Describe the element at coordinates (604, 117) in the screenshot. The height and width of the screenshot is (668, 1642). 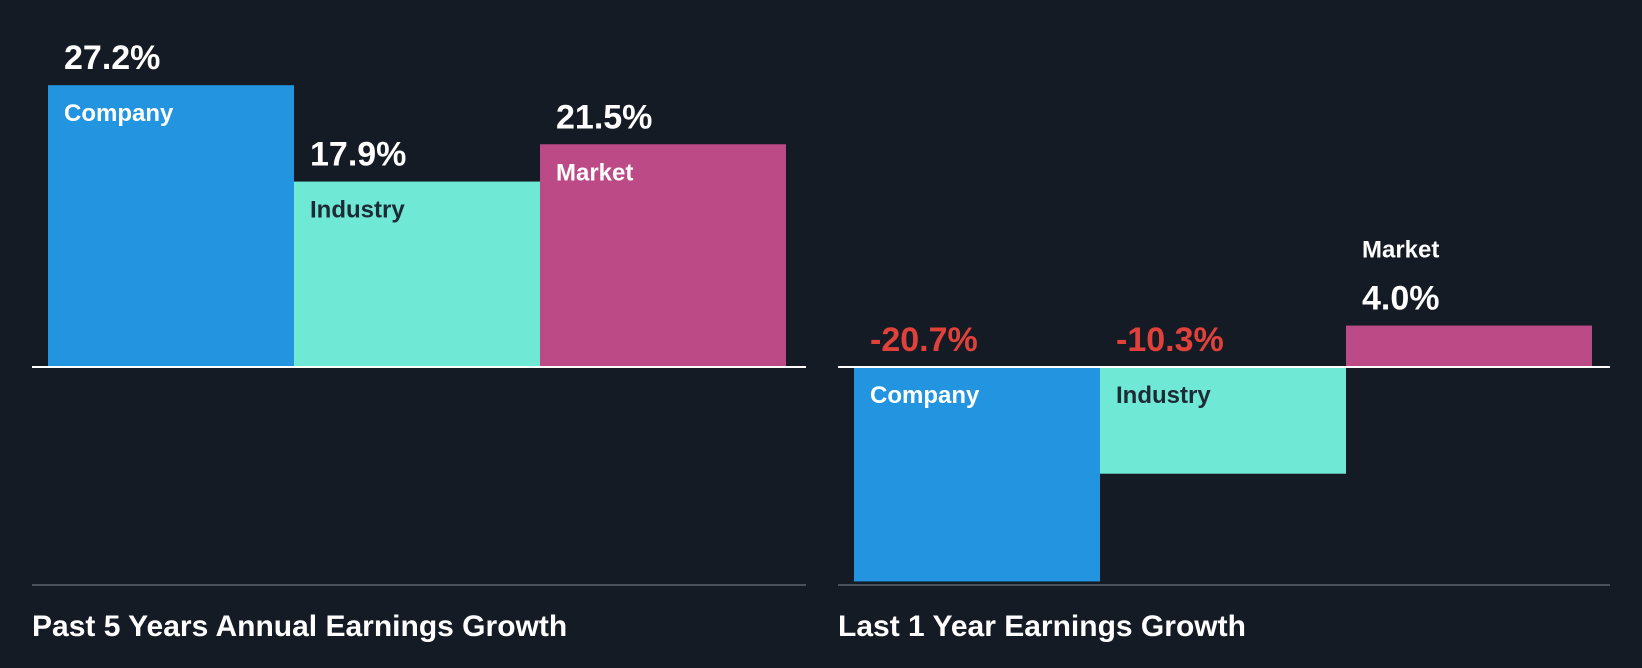
I see `value-label-market: 21.5%` at that location.